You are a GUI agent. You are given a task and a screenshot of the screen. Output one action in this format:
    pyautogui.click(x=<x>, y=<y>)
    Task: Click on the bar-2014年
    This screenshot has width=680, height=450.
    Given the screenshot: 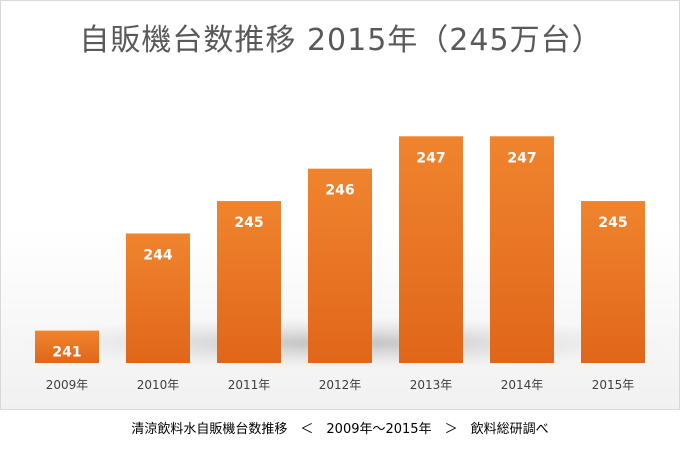 What is the action you would take?
    pyautogui.click(x=522, y=249)
    